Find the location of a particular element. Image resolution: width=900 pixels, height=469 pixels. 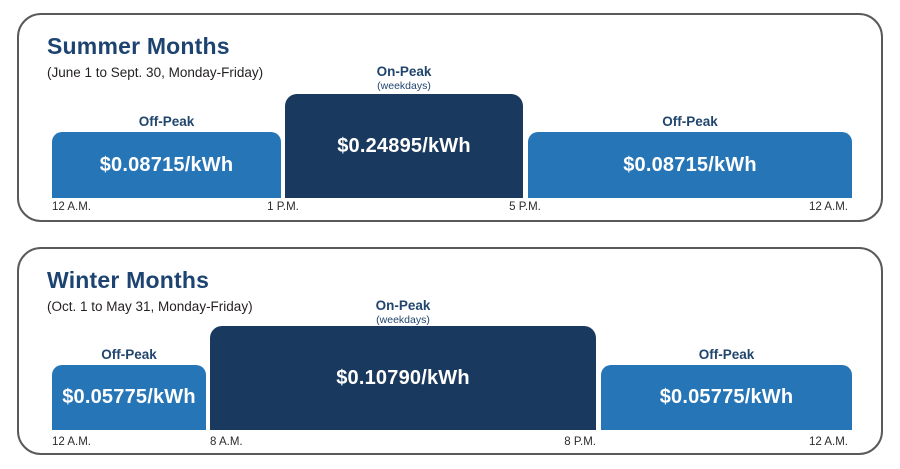

winter-offpeak-1-label: Off-Peak is located at coordinates (129, 354).